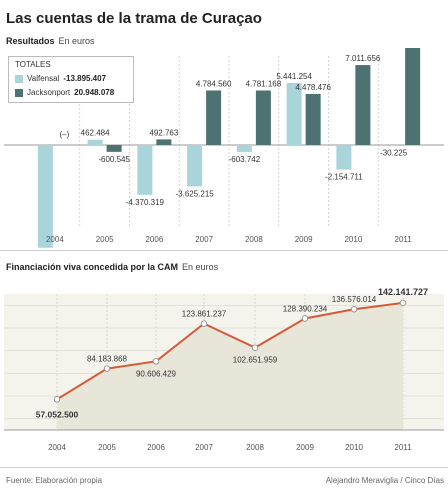 The image size is (448, 500). I want to click on bar-chart-tick-label: 2008, so click(254, 239).